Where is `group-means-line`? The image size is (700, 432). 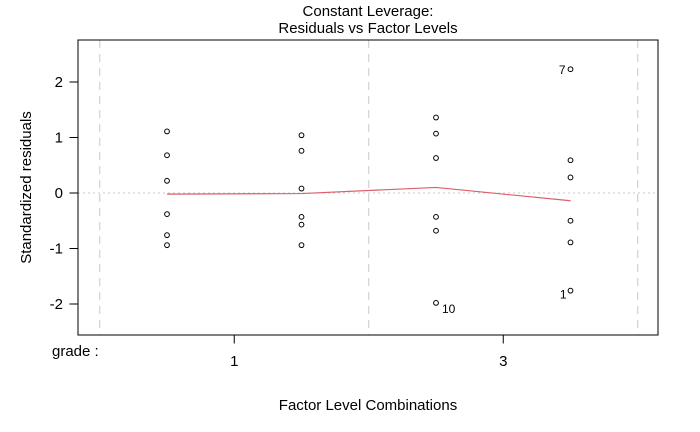 group-means-line is located at coordinates (368, 194).